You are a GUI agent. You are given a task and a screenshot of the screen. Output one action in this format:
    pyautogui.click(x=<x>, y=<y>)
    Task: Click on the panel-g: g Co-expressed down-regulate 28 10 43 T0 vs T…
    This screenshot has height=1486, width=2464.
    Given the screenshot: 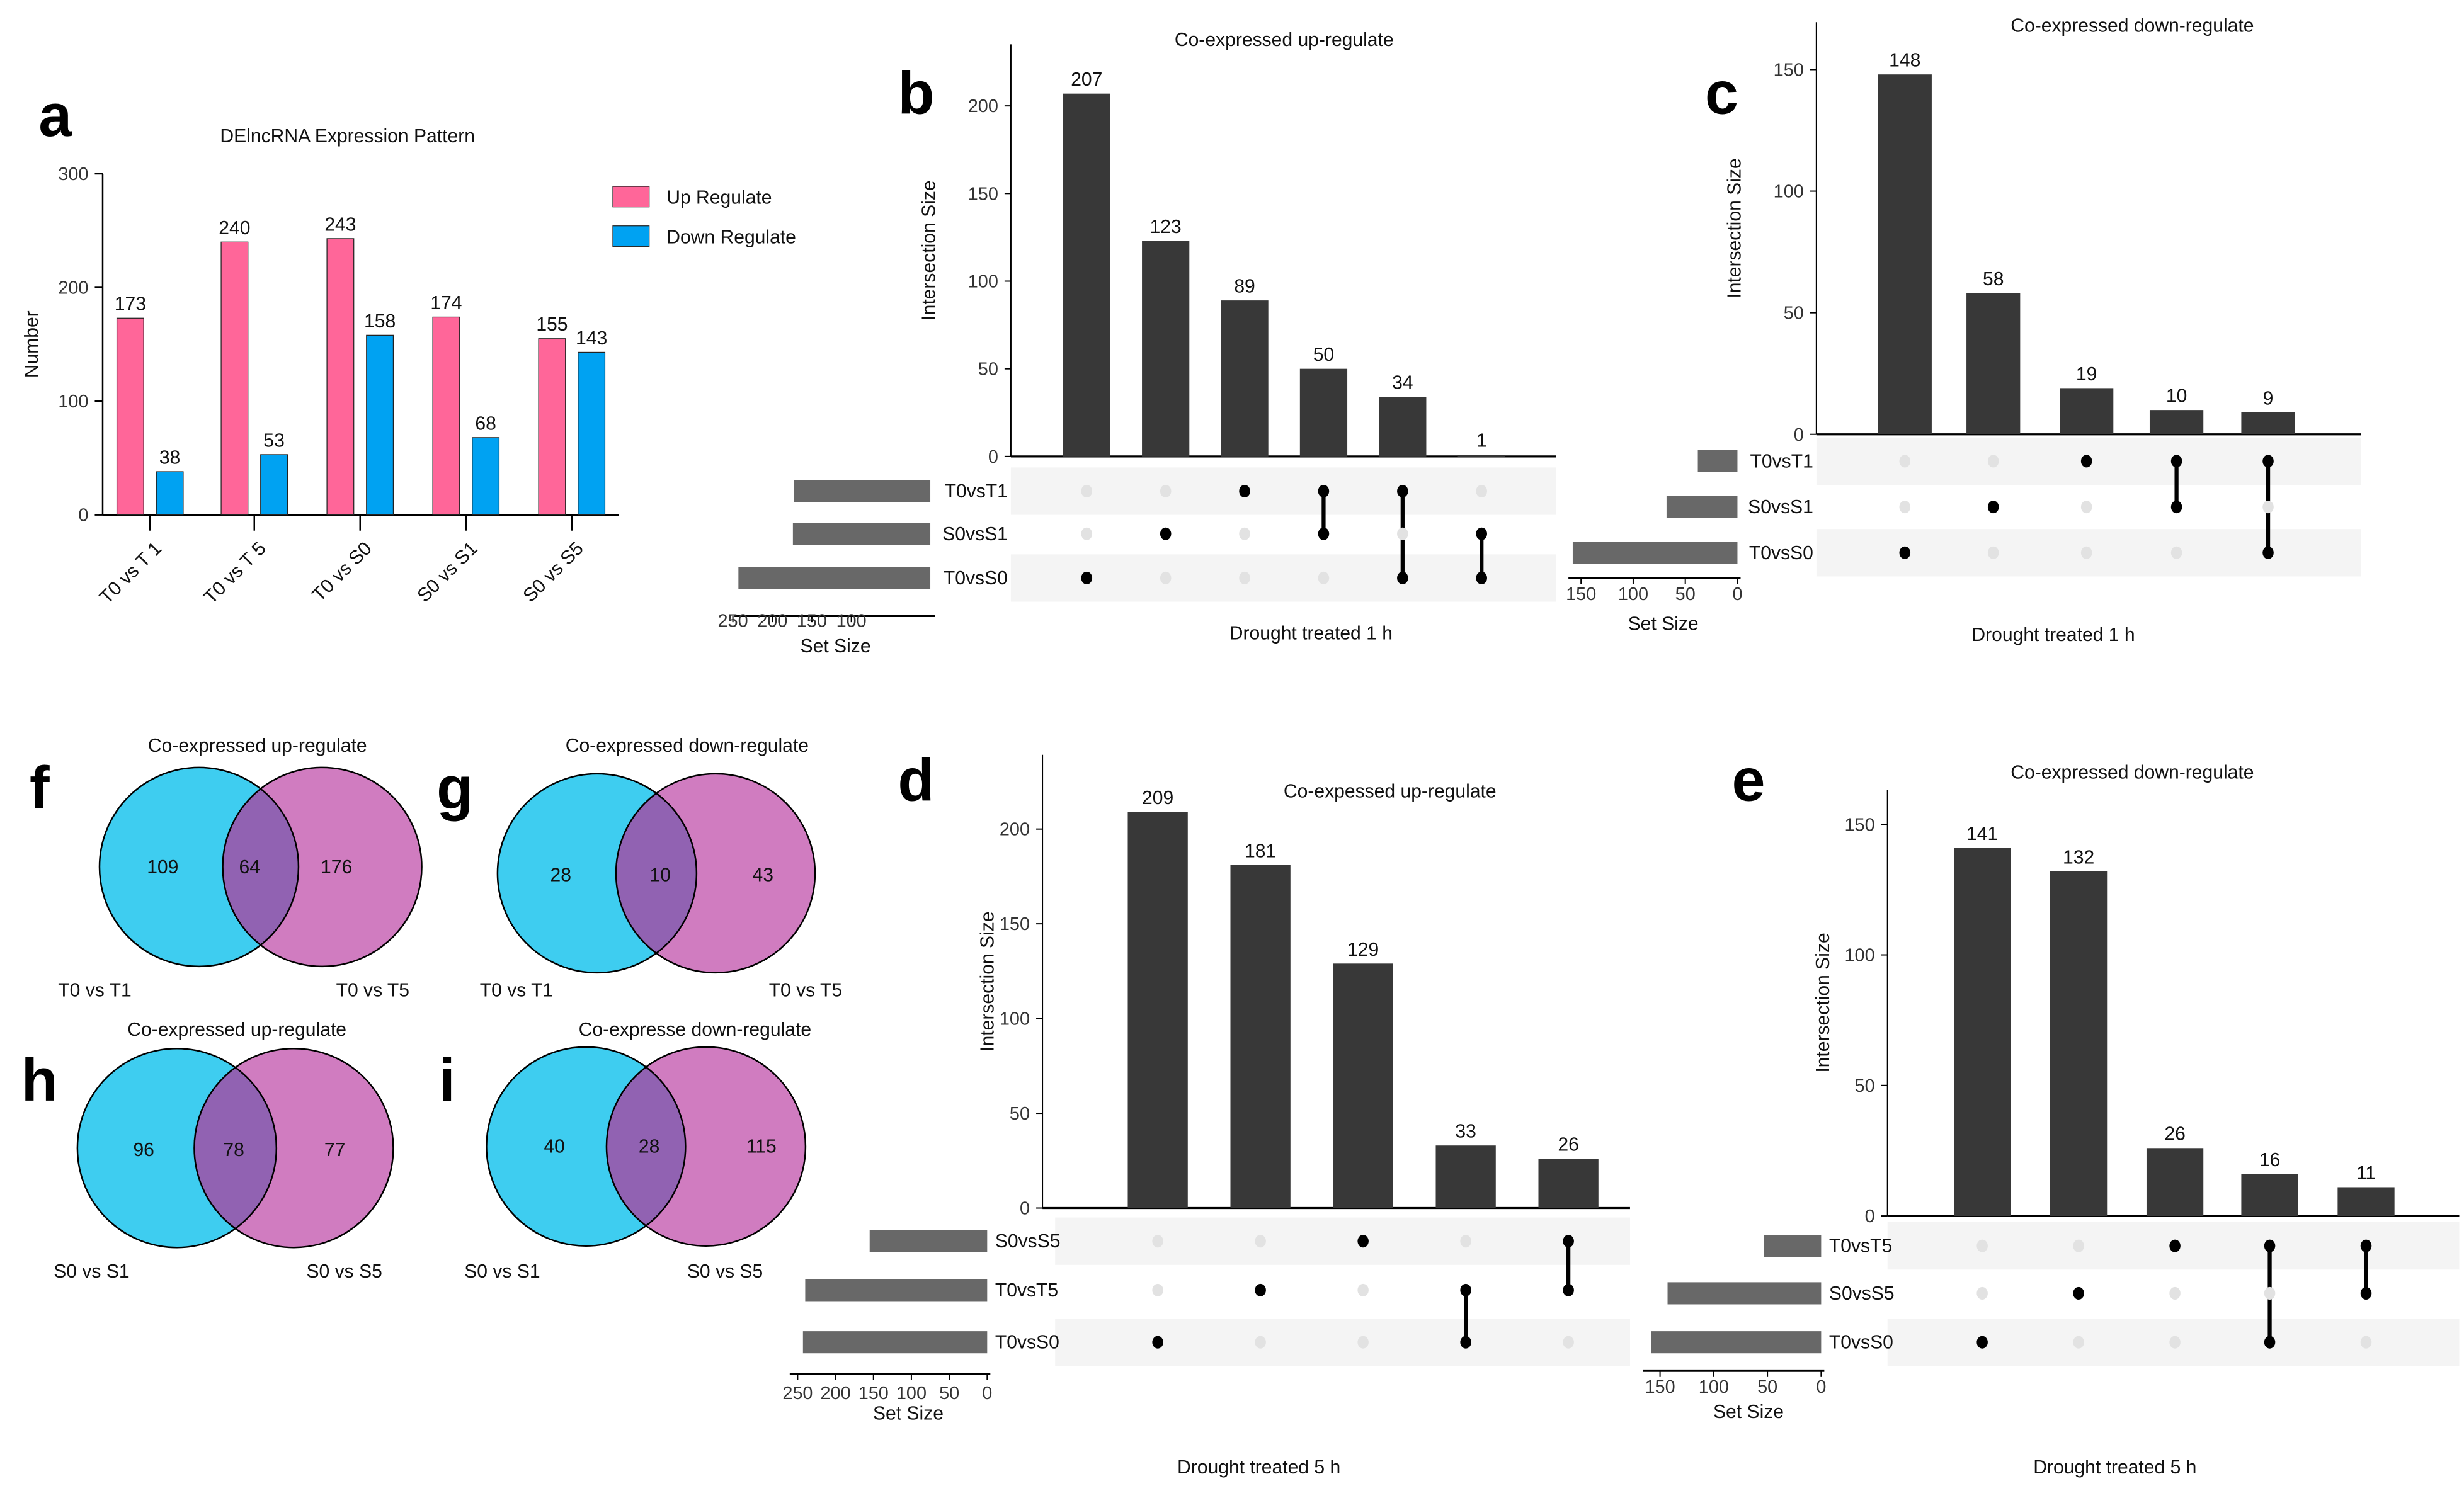 What is the action you would take?
    pyautogui.click(x=639, y=868)
    